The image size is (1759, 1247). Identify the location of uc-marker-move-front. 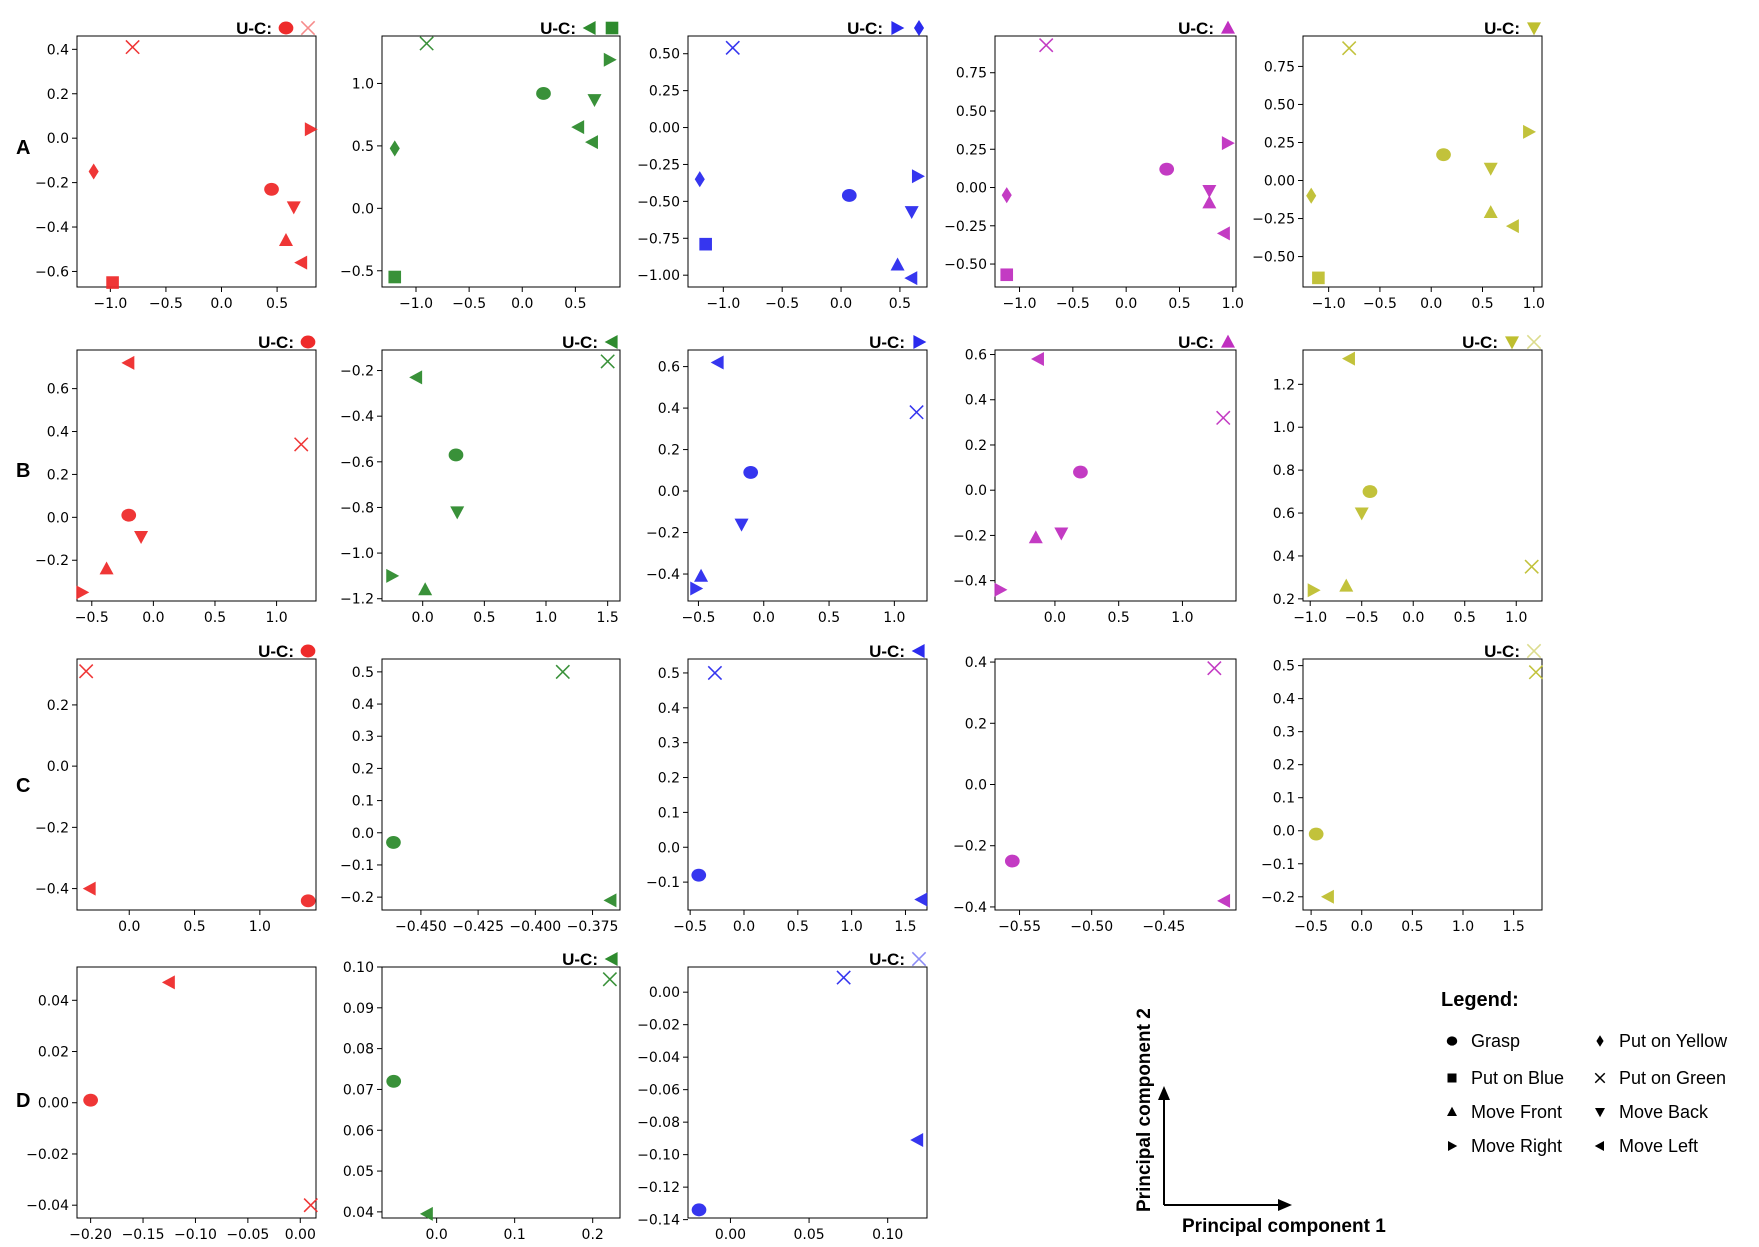
(1228, 27).